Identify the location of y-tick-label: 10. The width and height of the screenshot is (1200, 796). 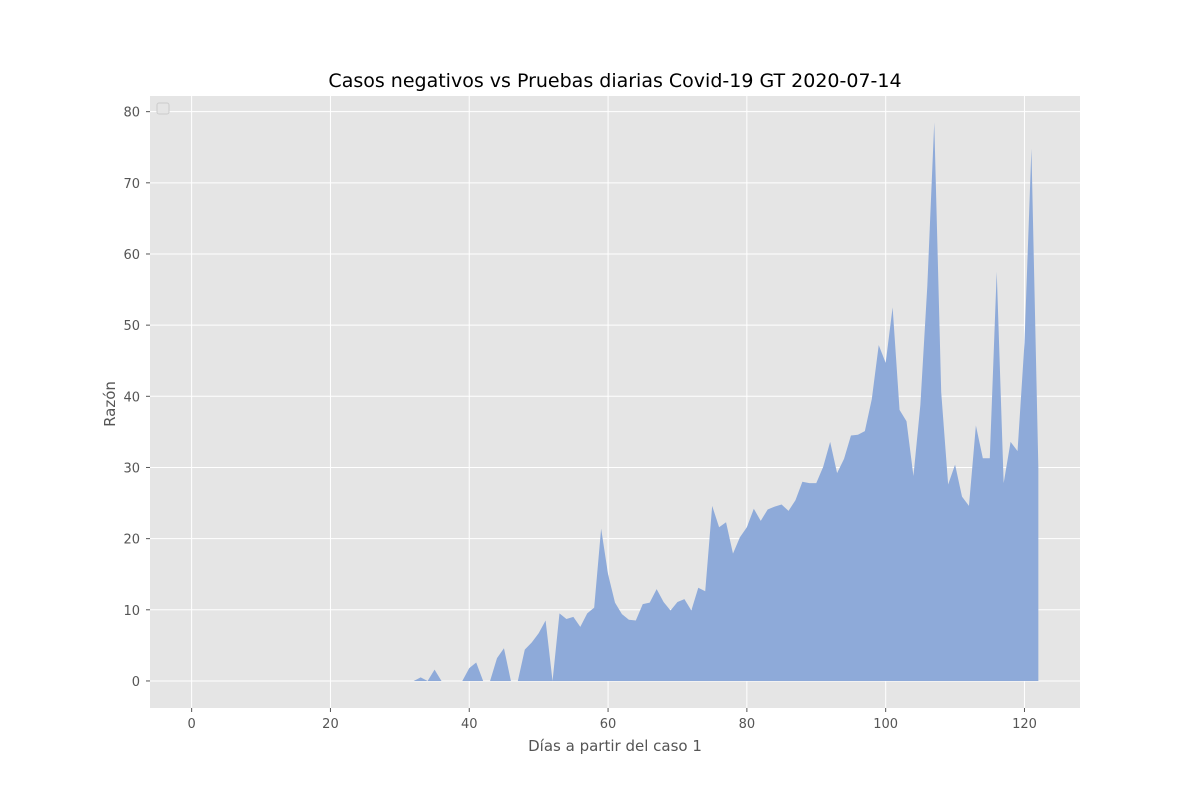
(131, 611).